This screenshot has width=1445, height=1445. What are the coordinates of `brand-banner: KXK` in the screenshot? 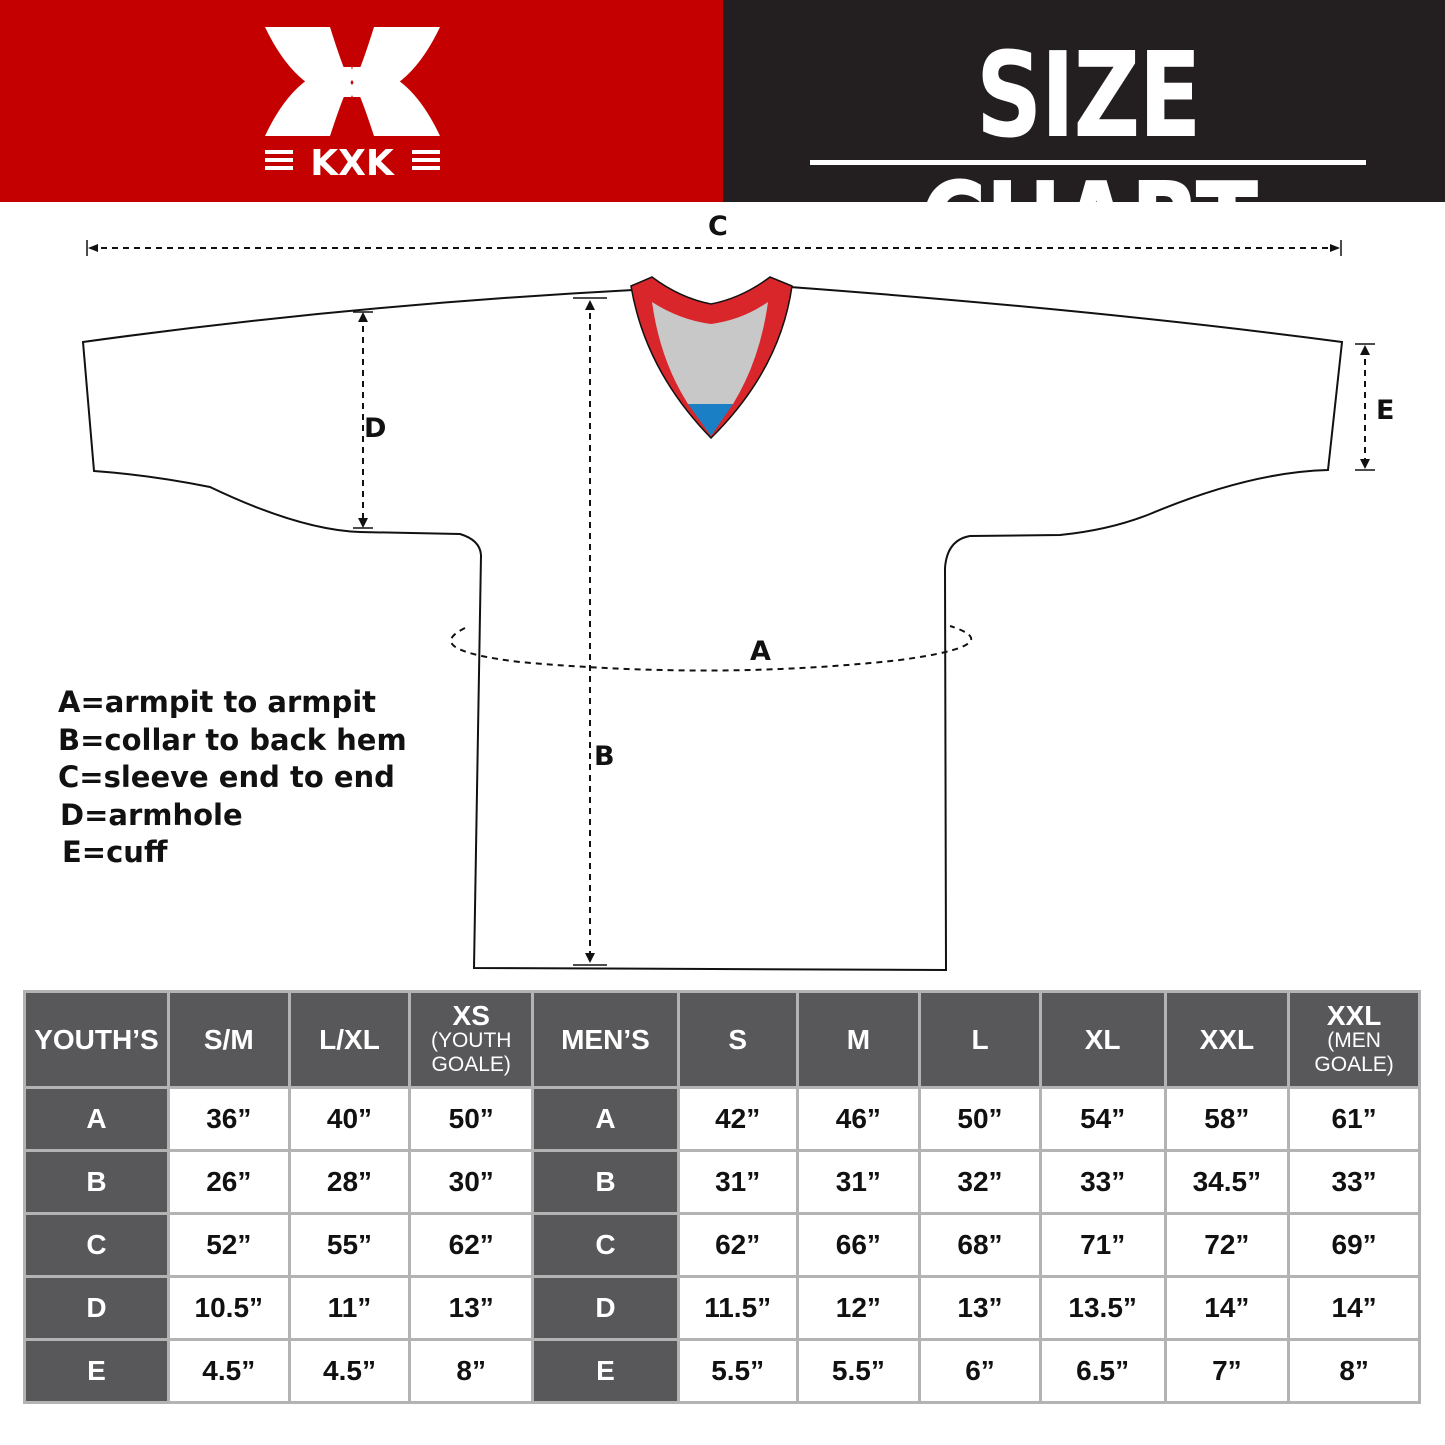 It's located at (361, 101).